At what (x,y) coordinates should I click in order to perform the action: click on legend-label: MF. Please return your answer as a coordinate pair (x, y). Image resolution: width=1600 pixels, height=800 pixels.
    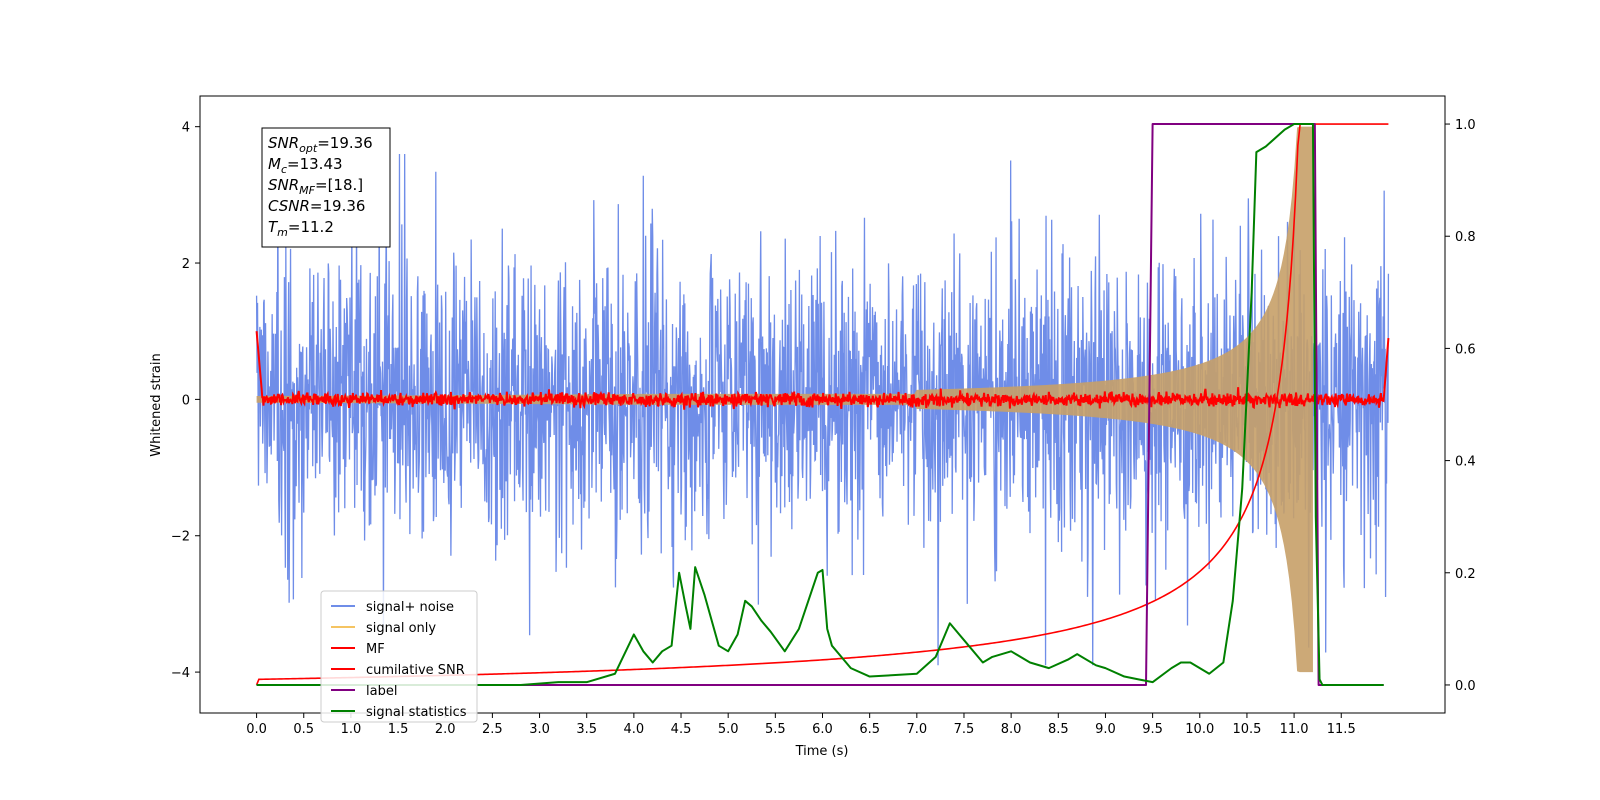
    Looking at the image, I should click on (375, 649).